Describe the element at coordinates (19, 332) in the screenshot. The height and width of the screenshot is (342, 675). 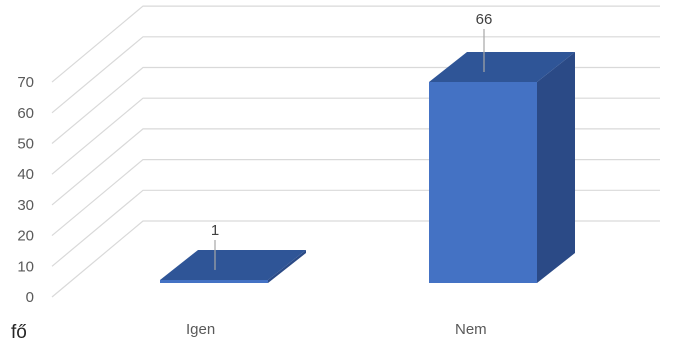
I see `y-axis-unit-label: fő` at that location.